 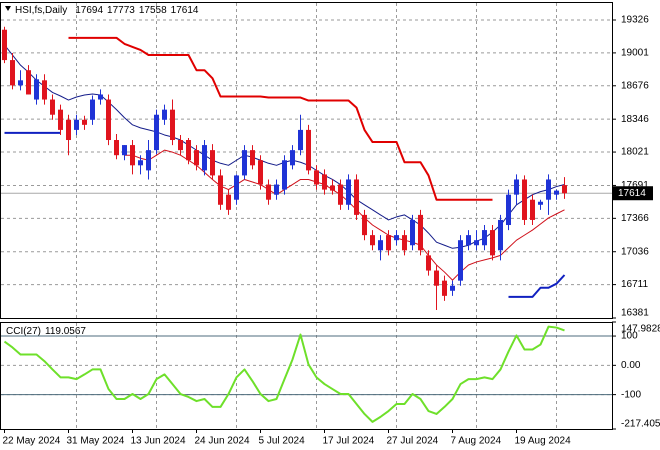 I want to click on y-tick-label: 18676, so click(x=635, y=85).